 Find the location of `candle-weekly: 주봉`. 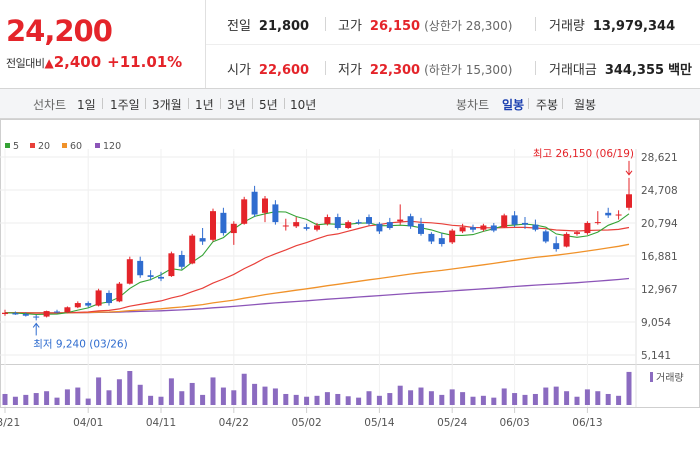

candle-weekly: 주봉 is located at coordinates (547, 105).